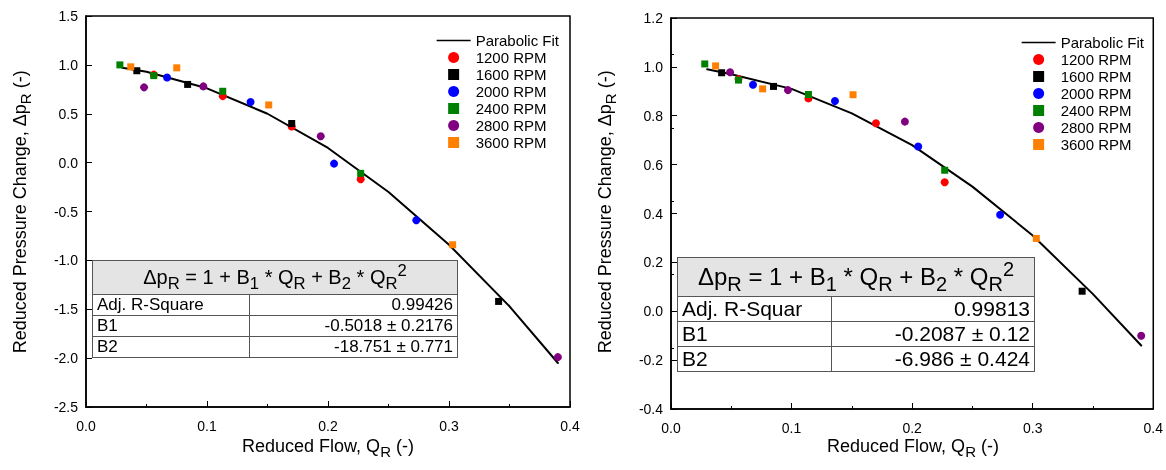  I want to click on annotation: Adj. R-Square, so click(171, 305).